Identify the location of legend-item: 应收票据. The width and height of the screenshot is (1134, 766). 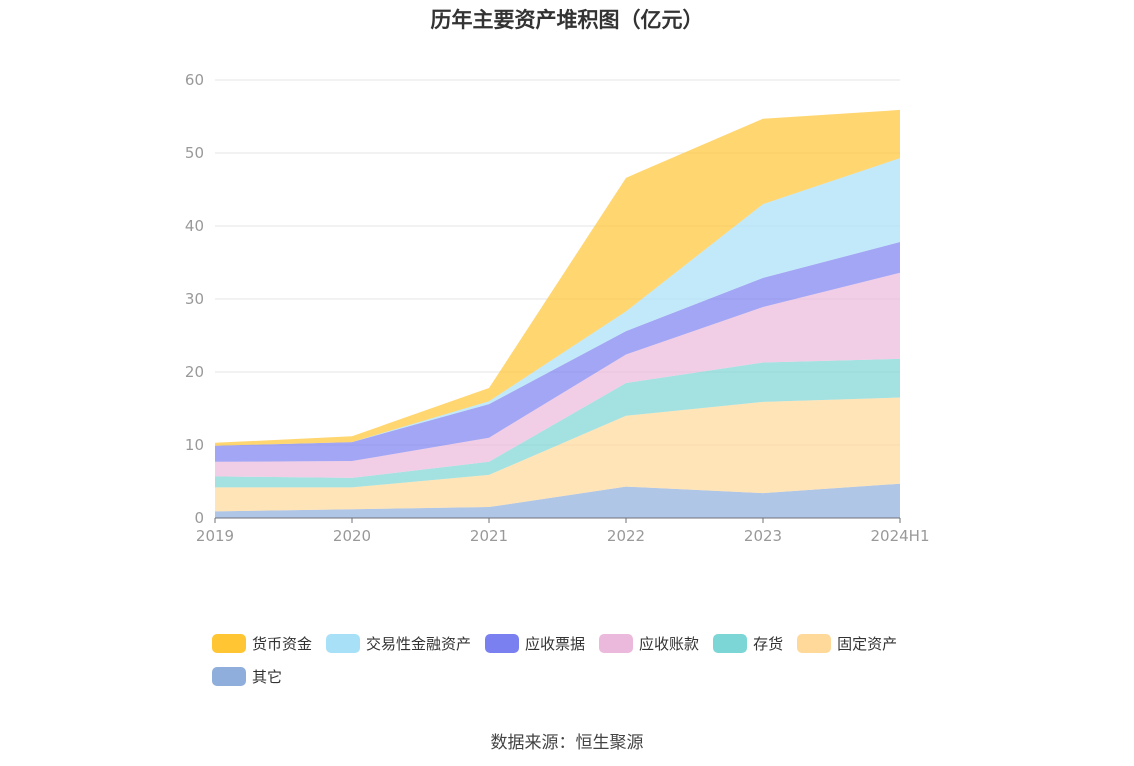
(535, 643).